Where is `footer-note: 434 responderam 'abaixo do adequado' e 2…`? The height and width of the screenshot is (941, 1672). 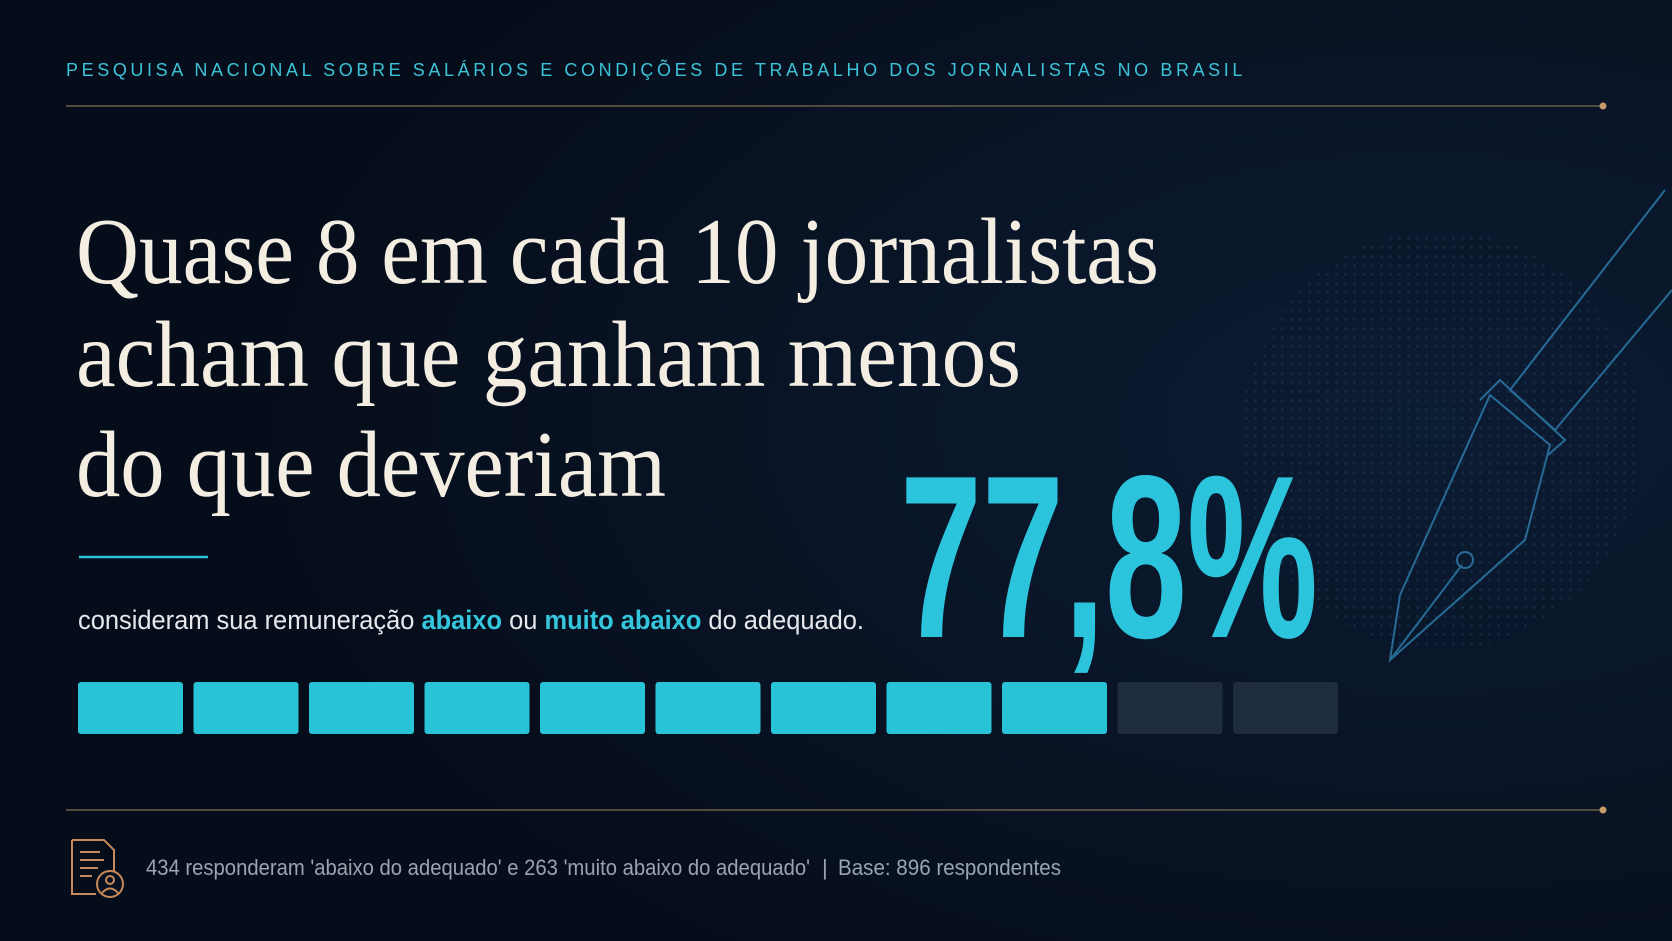 footer-note: 434 responderam 'abaixo do adequado' e 2… is located at coordinates (478, 867).